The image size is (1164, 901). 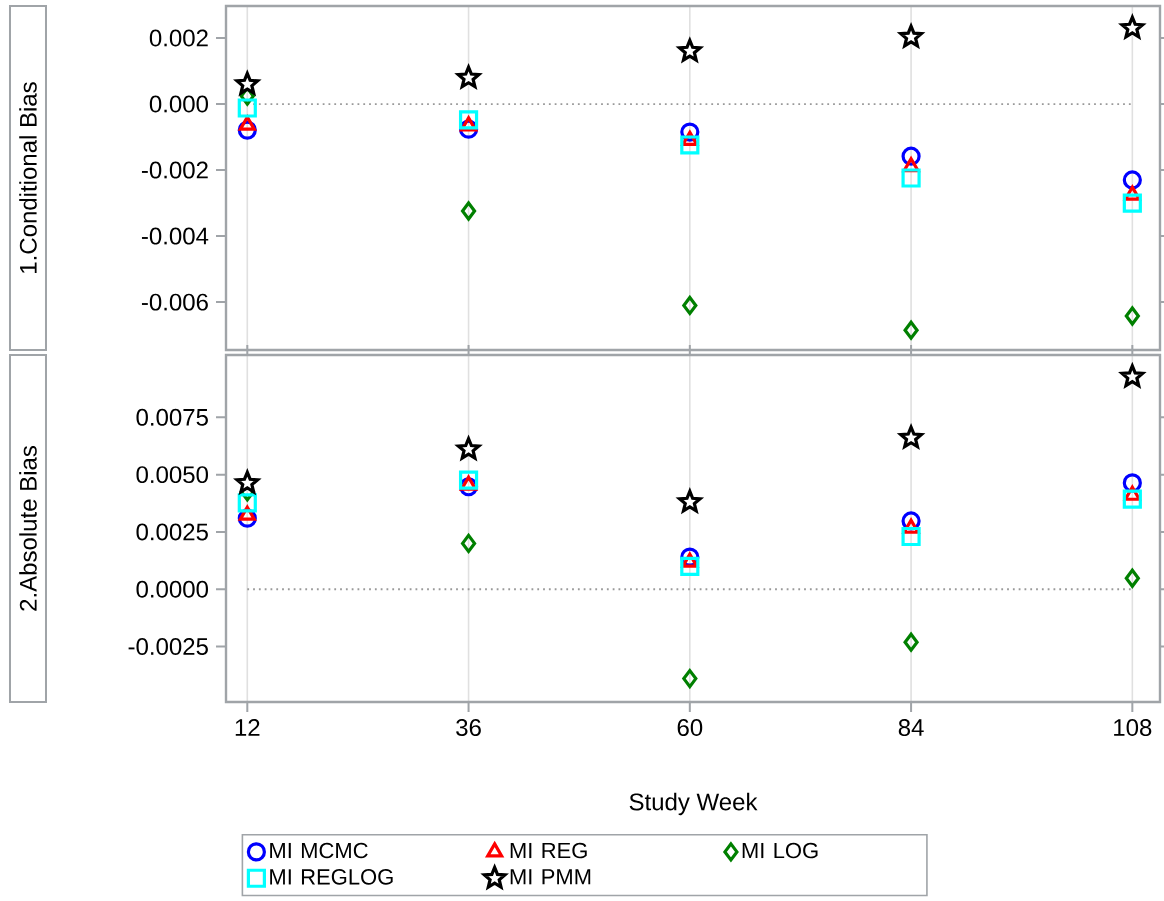 What do you see at coordinates (690, 728) in the screenshot?
I see `x-tick-label: 60` at bounding box center [690, 728].